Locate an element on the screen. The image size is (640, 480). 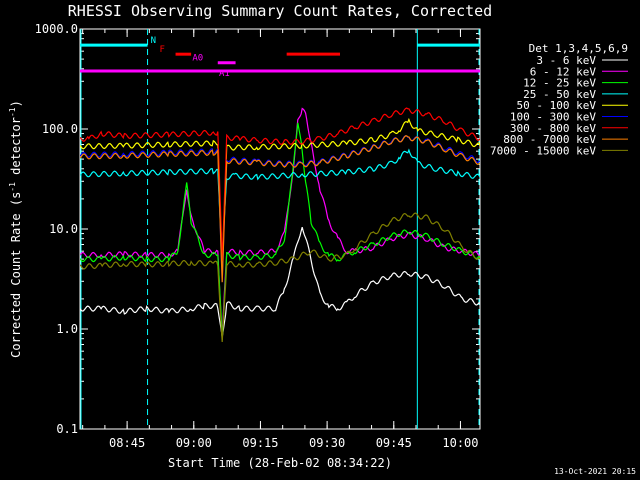
footer-timestamp: 13-Oct-2021 20:15 is located at coordinates (595, 471).